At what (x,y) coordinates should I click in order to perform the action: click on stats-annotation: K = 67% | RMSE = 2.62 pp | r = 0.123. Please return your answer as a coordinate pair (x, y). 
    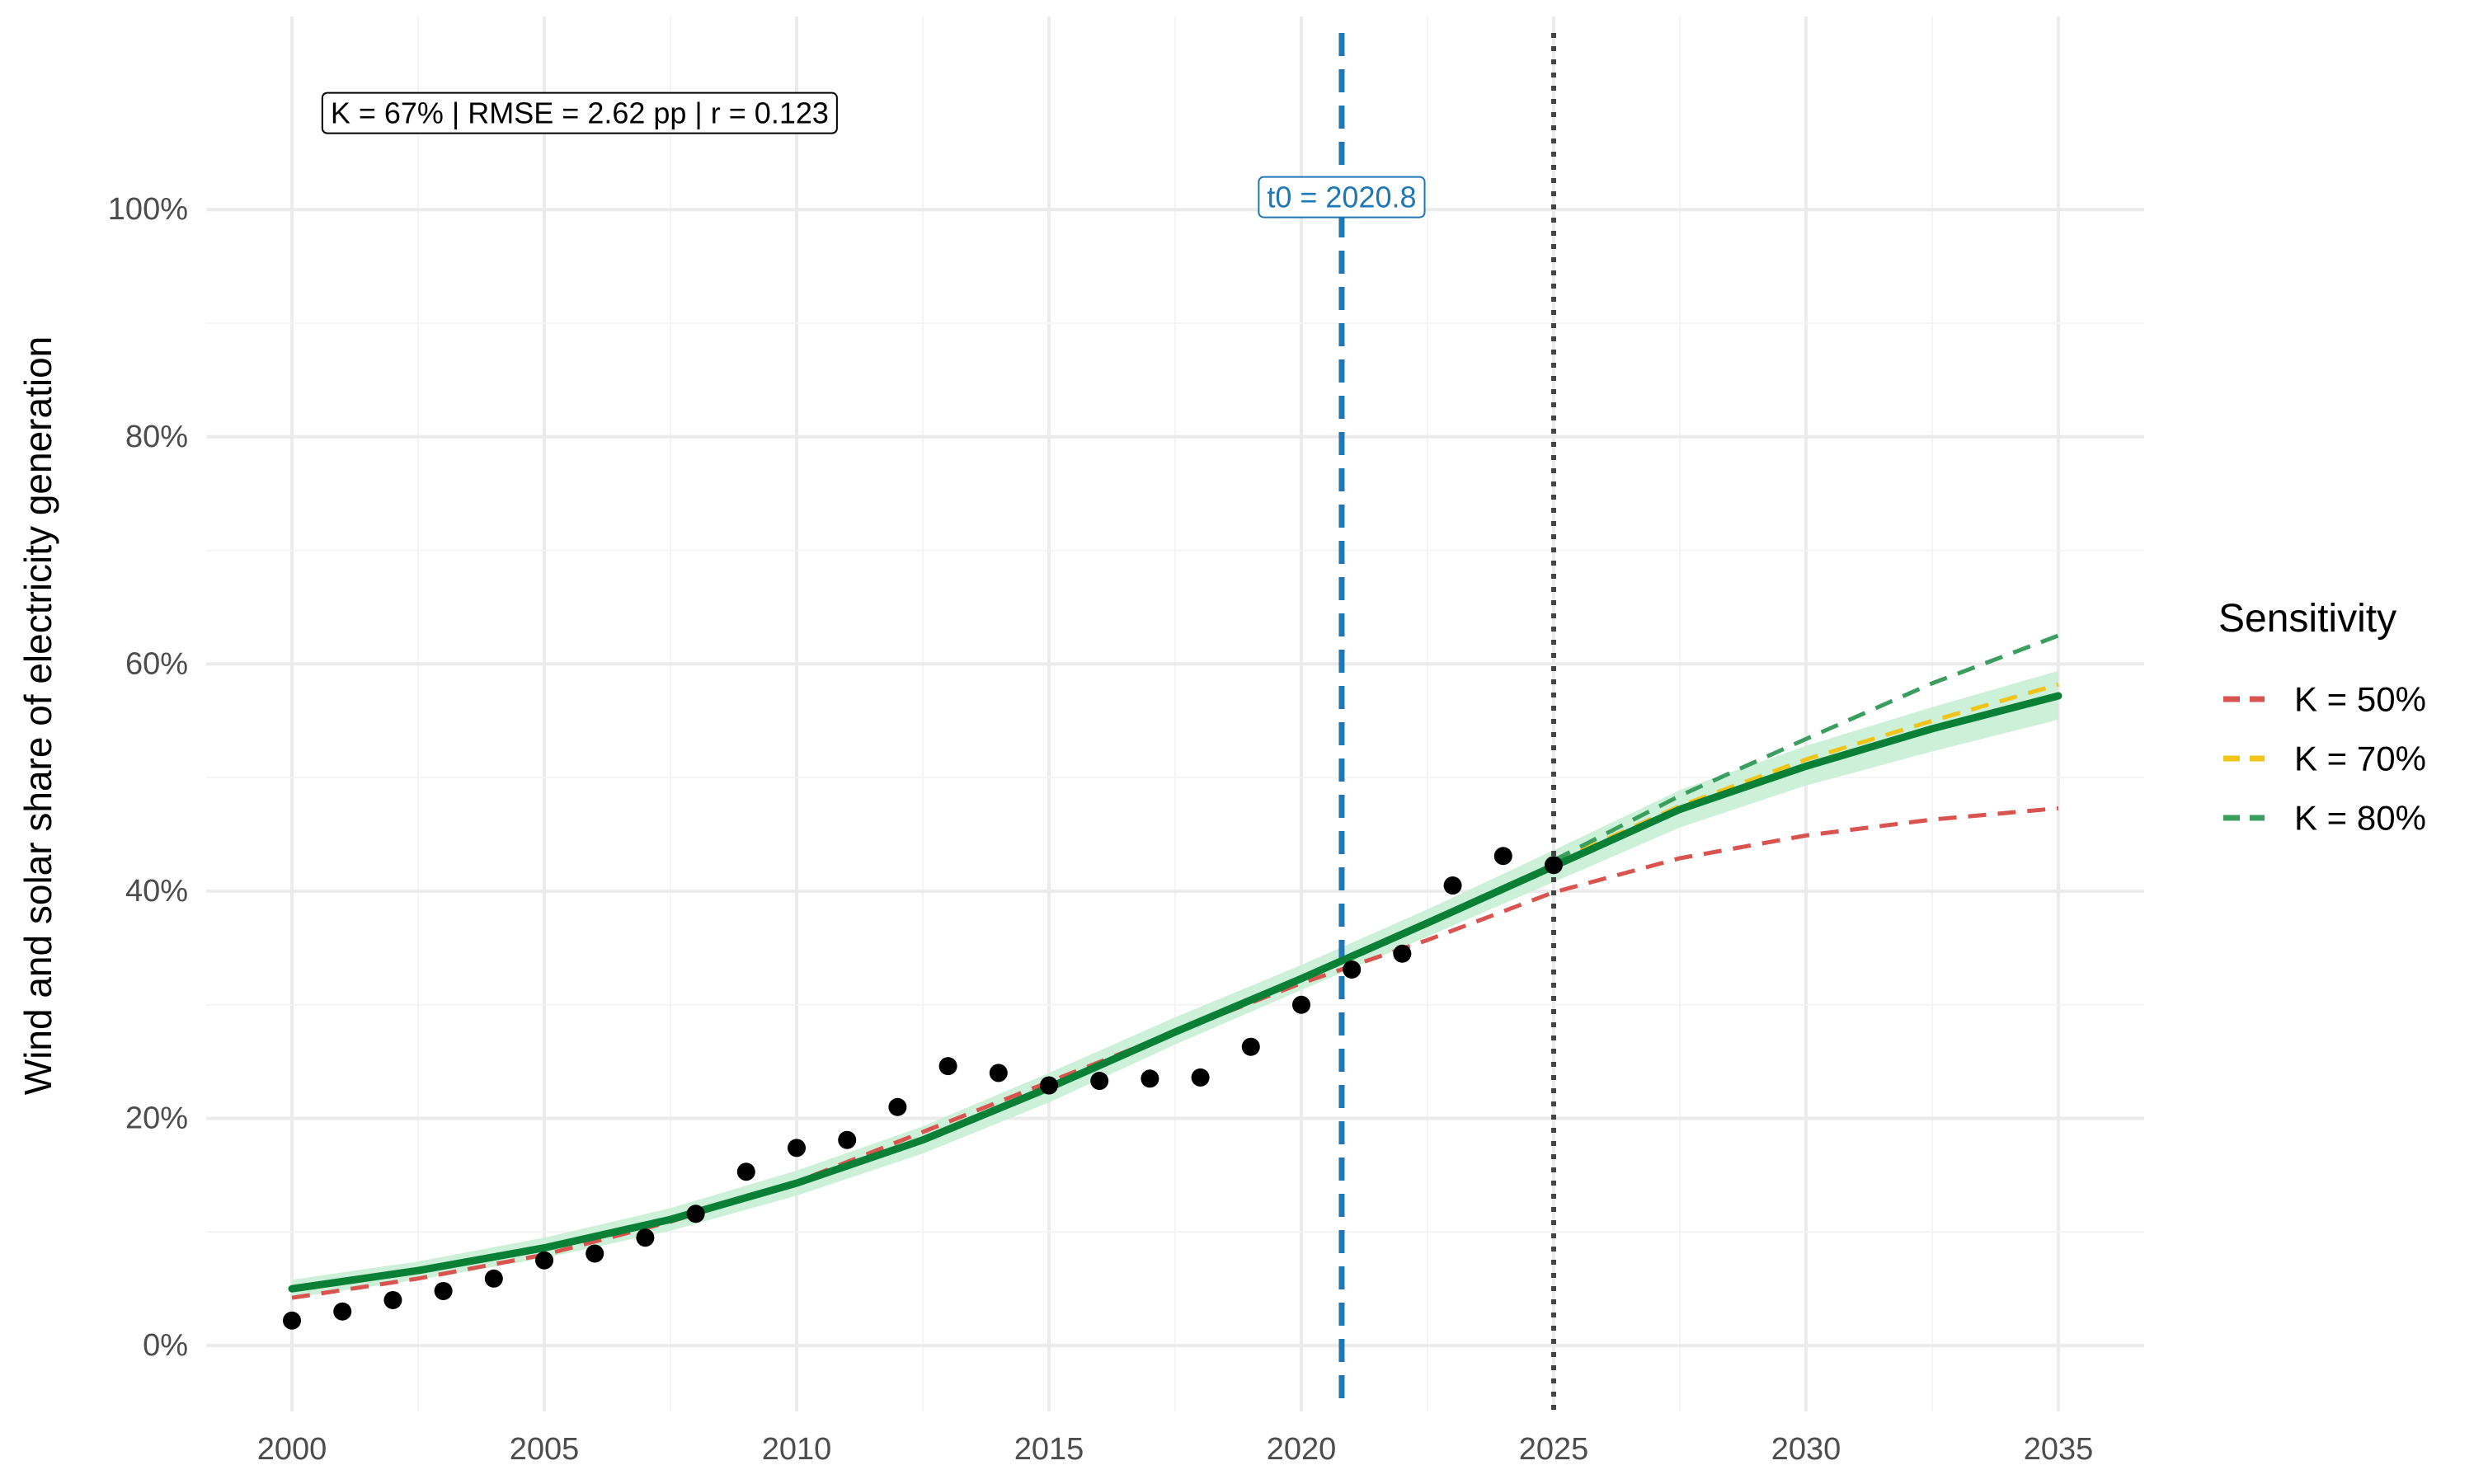
    Looking at the image, I should click on (580, 113).